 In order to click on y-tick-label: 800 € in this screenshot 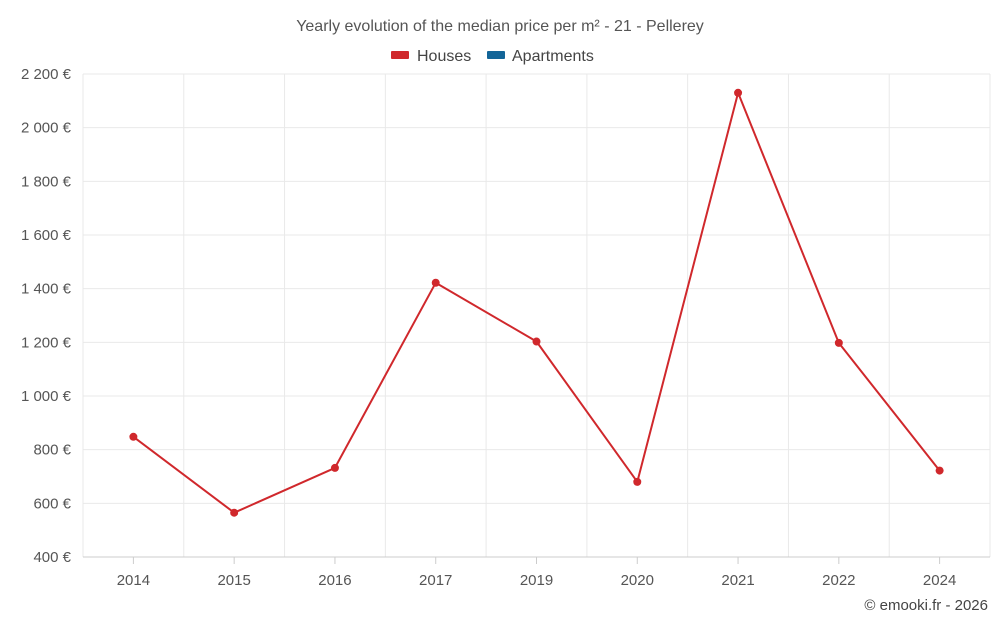, I will do `click(52, 450)`.